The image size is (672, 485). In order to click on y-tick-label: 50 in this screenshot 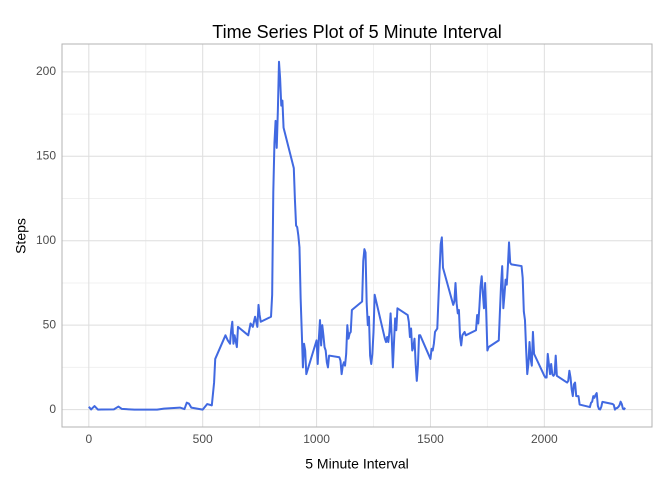, I will do `click(50, 324)`.